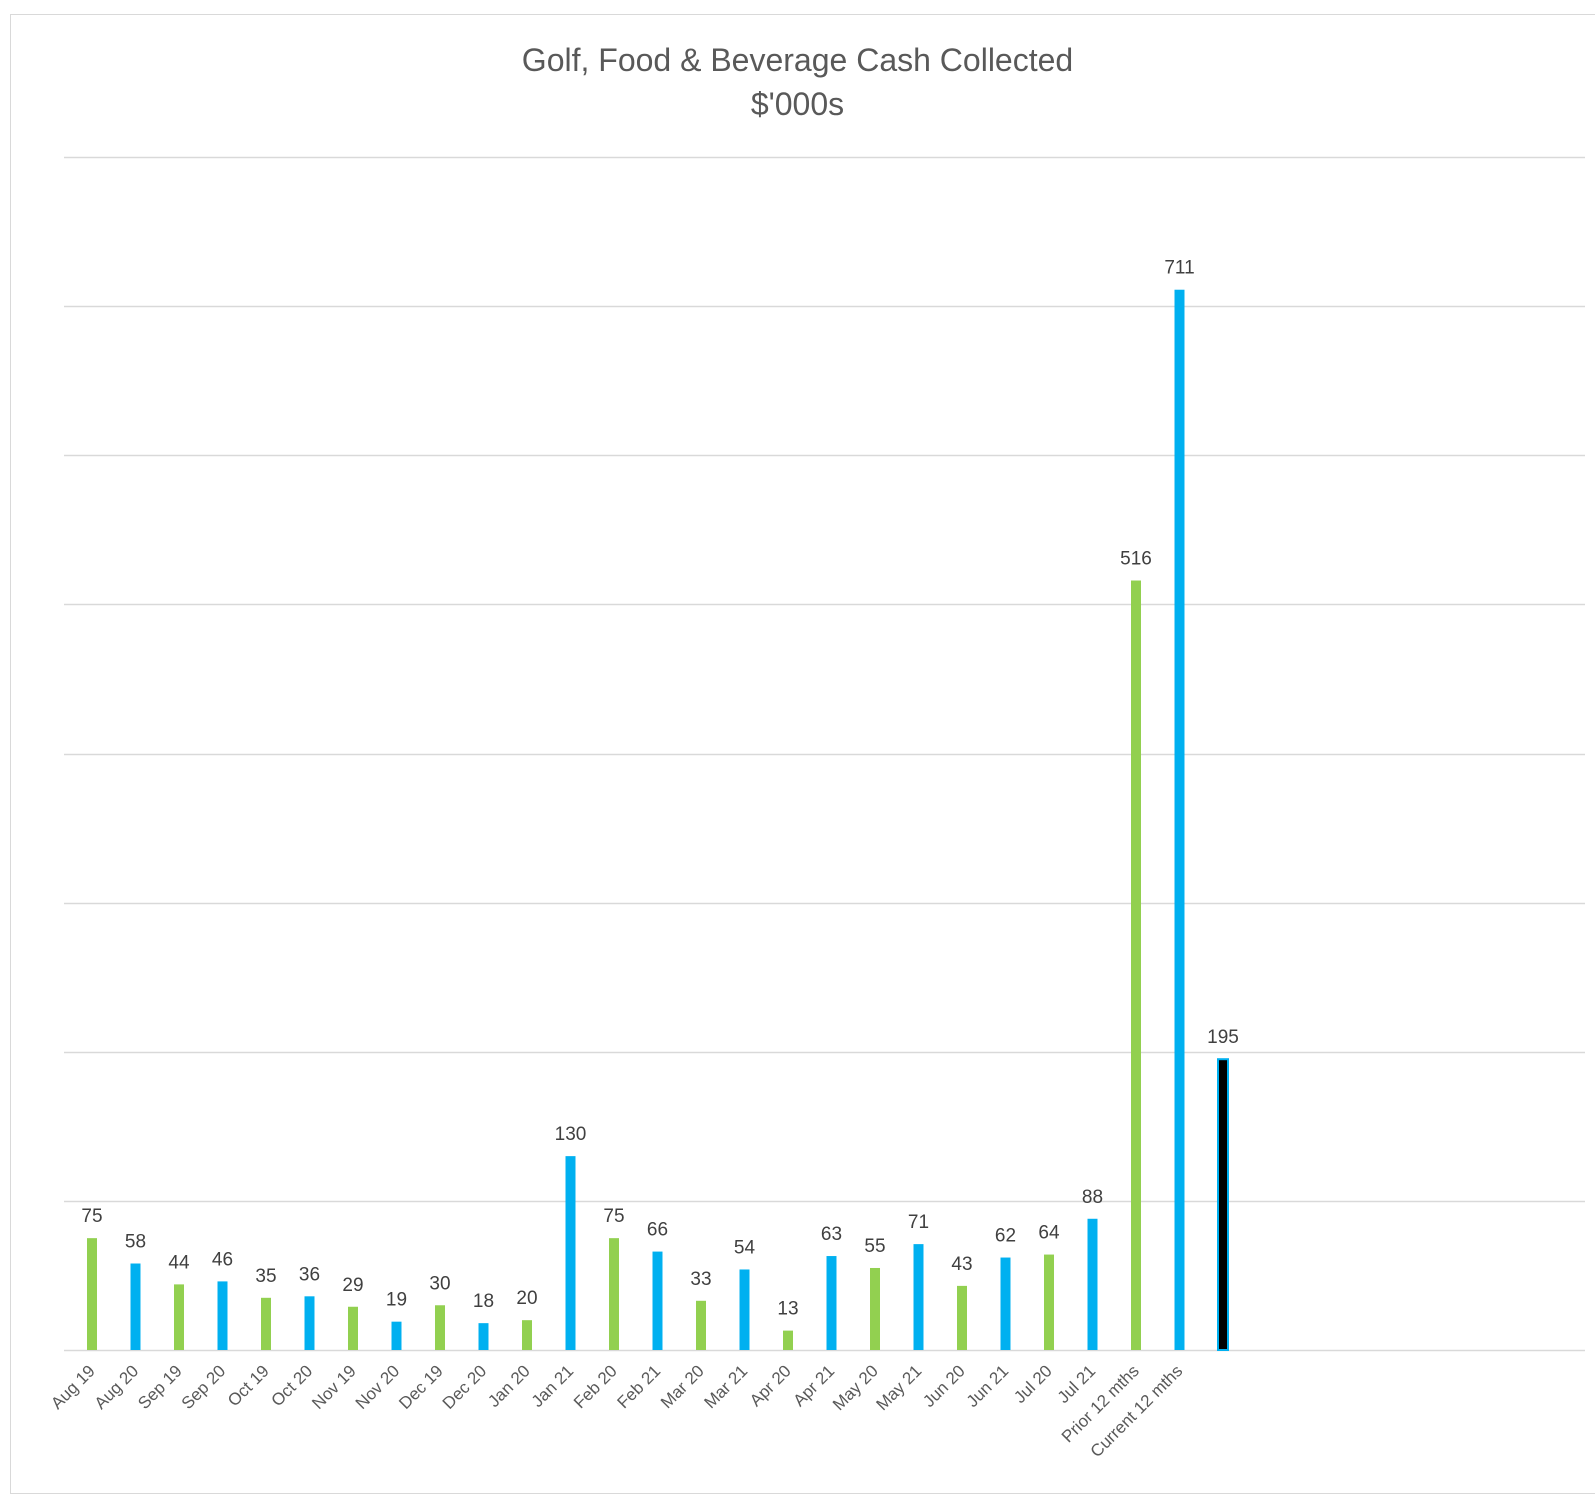  What do you see at coordinates (657, 1230) in the screenshot?
I see `data-label: 66` at bounding box center [657, 1230].